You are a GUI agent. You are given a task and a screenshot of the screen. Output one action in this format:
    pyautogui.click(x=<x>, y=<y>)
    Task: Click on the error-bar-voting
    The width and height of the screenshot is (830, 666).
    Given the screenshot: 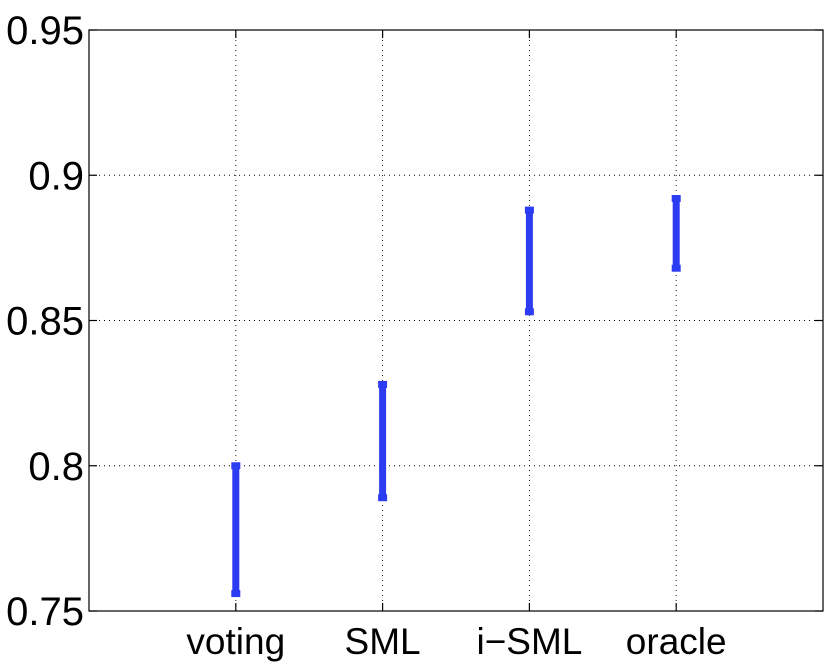 What is the action you would take?
    pyautogui.click(x=236, y=530)
    